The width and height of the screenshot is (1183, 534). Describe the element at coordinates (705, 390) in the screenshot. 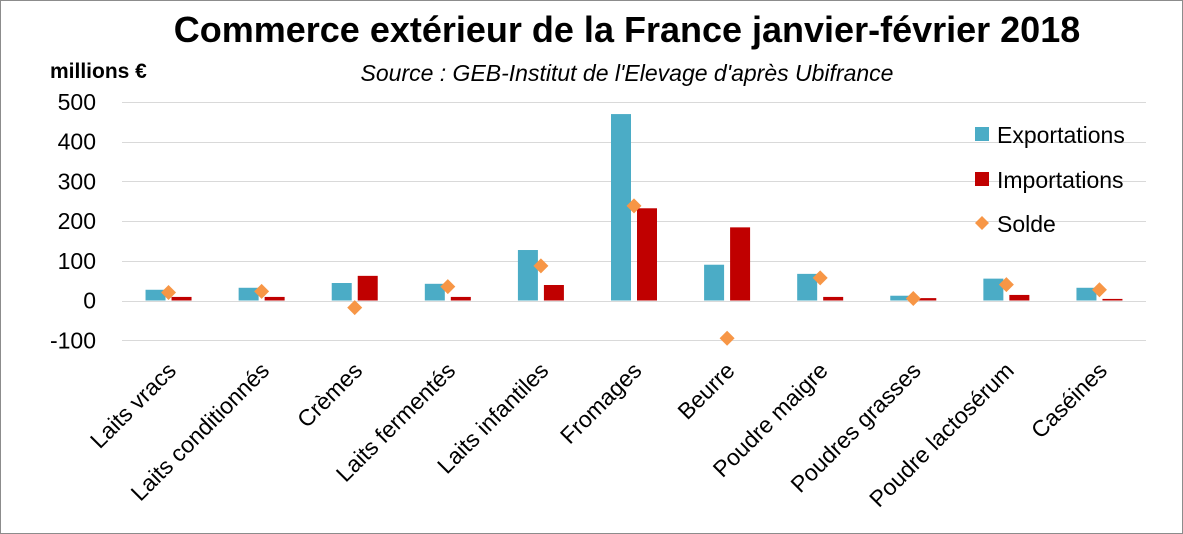

I see `category-label: Beurre` at that location.